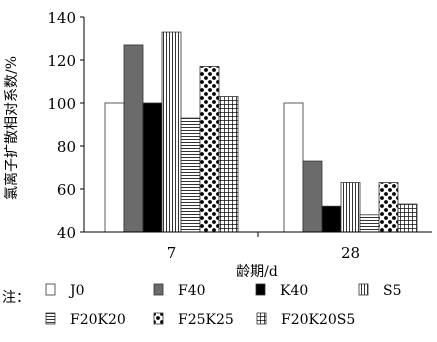 The image size is (437, 342). I want to click on legend-label-f20k20: F20K20, so click(98, 320).